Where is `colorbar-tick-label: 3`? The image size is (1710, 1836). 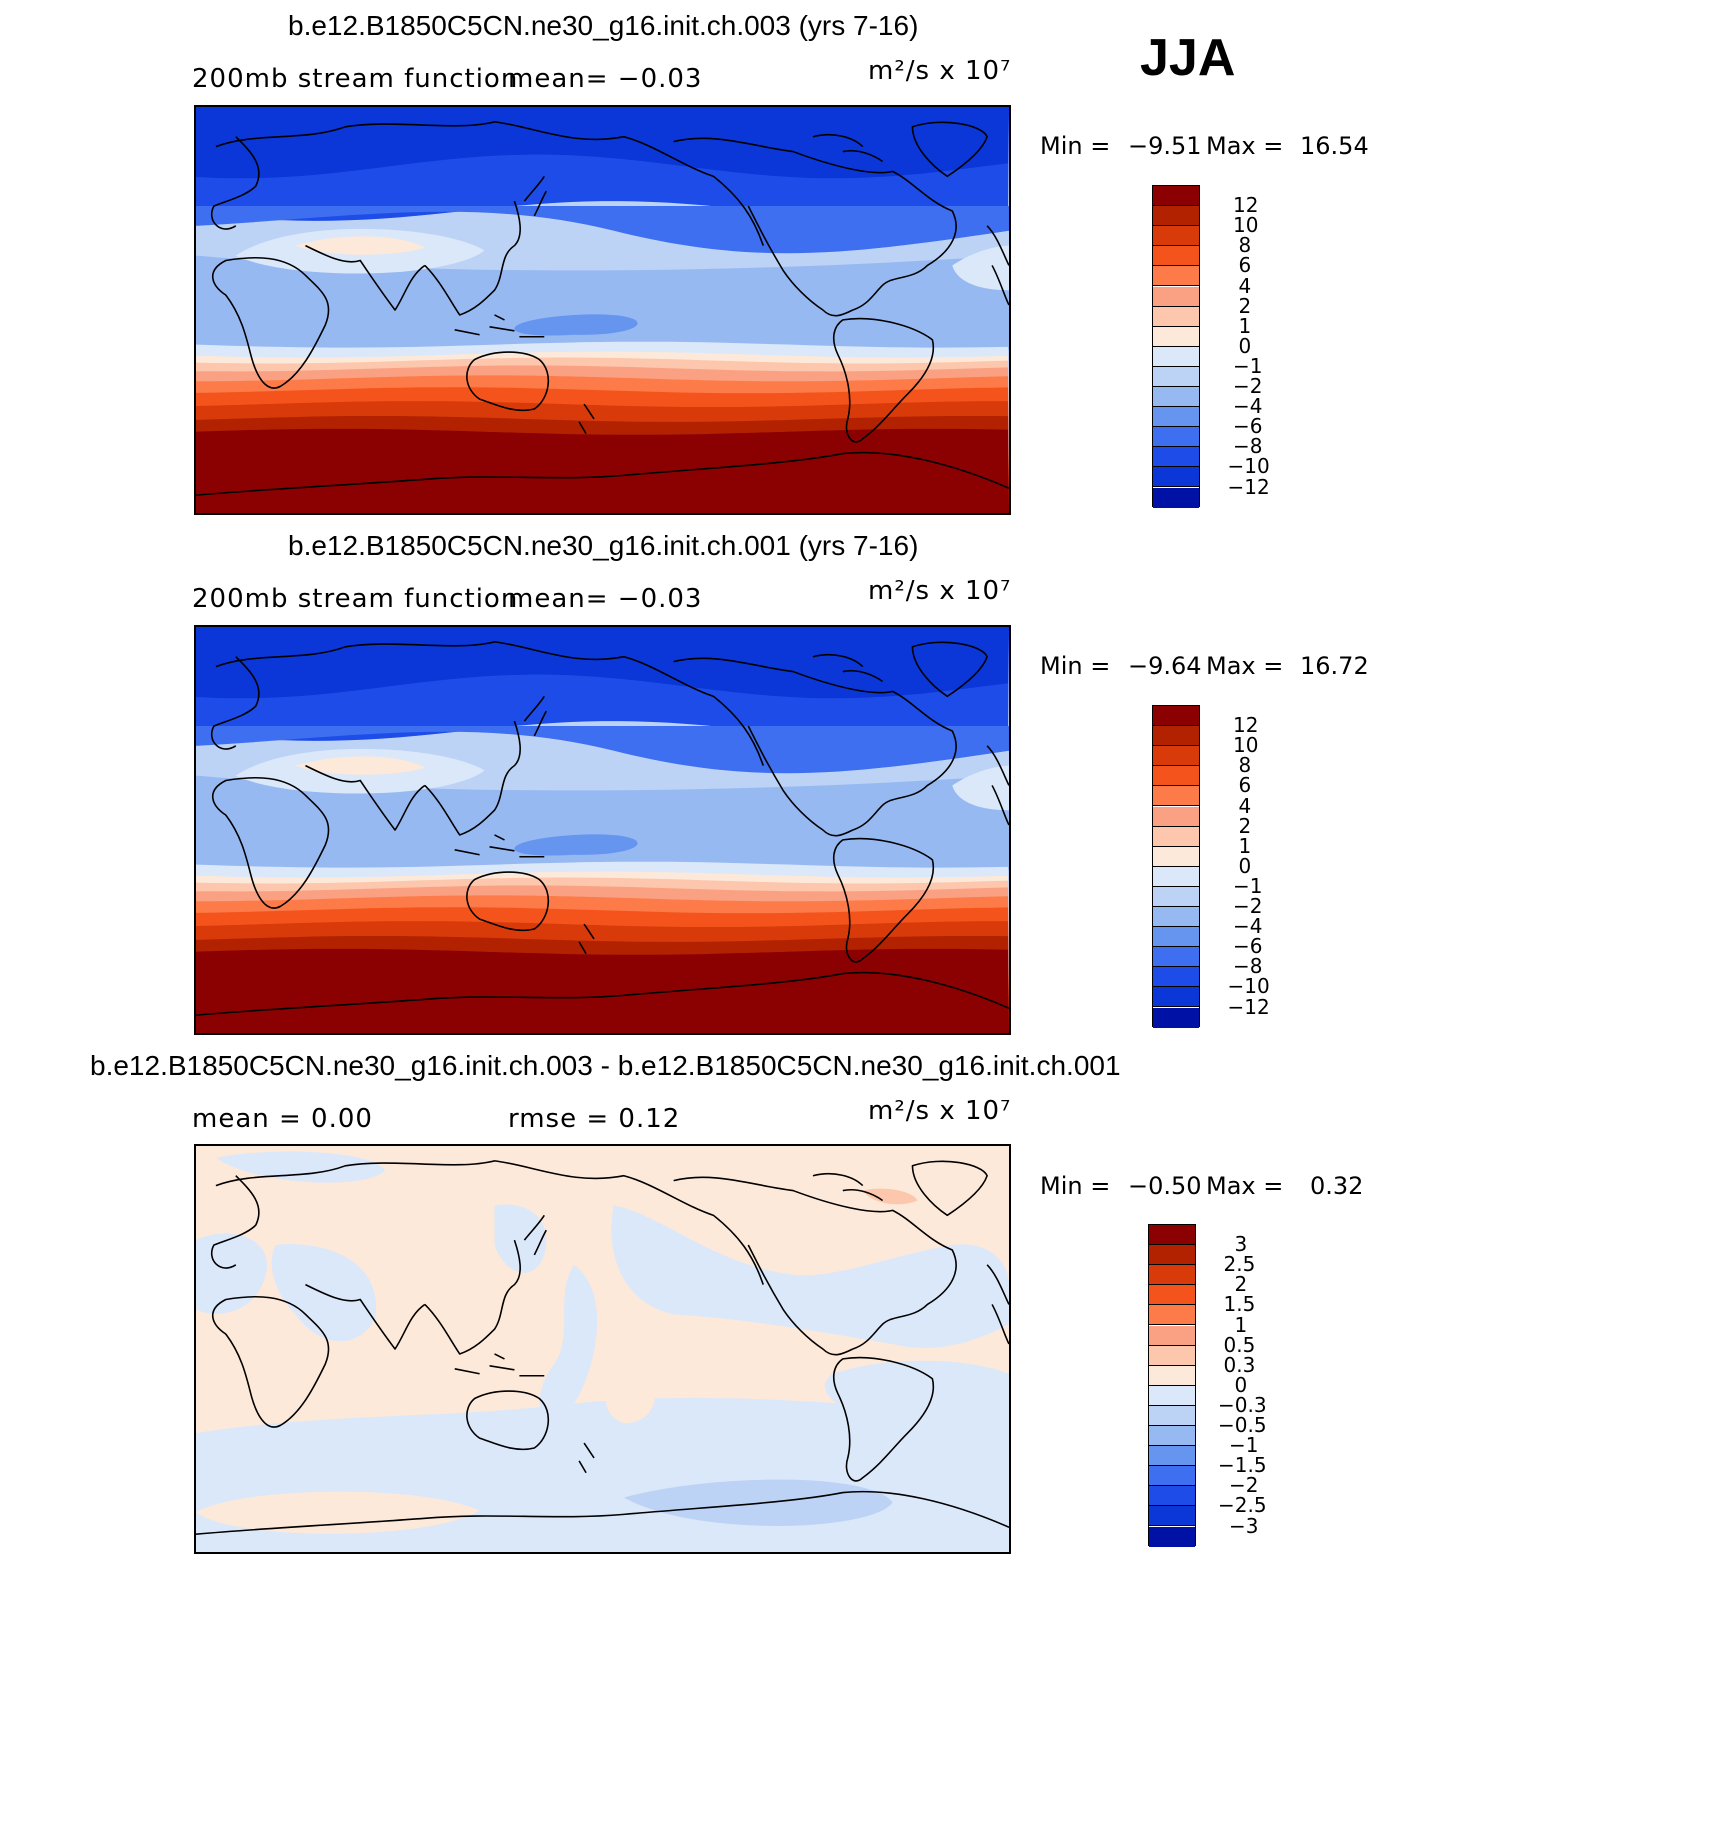
colorbar-tick-label: 3 is located at coordinates (1241, 1244).